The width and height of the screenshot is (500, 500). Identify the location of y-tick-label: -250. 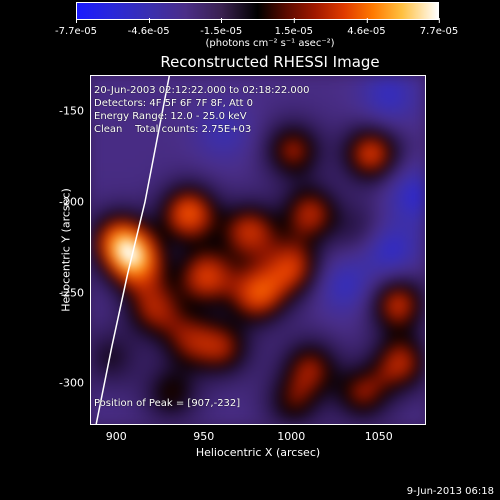
(71, 293).